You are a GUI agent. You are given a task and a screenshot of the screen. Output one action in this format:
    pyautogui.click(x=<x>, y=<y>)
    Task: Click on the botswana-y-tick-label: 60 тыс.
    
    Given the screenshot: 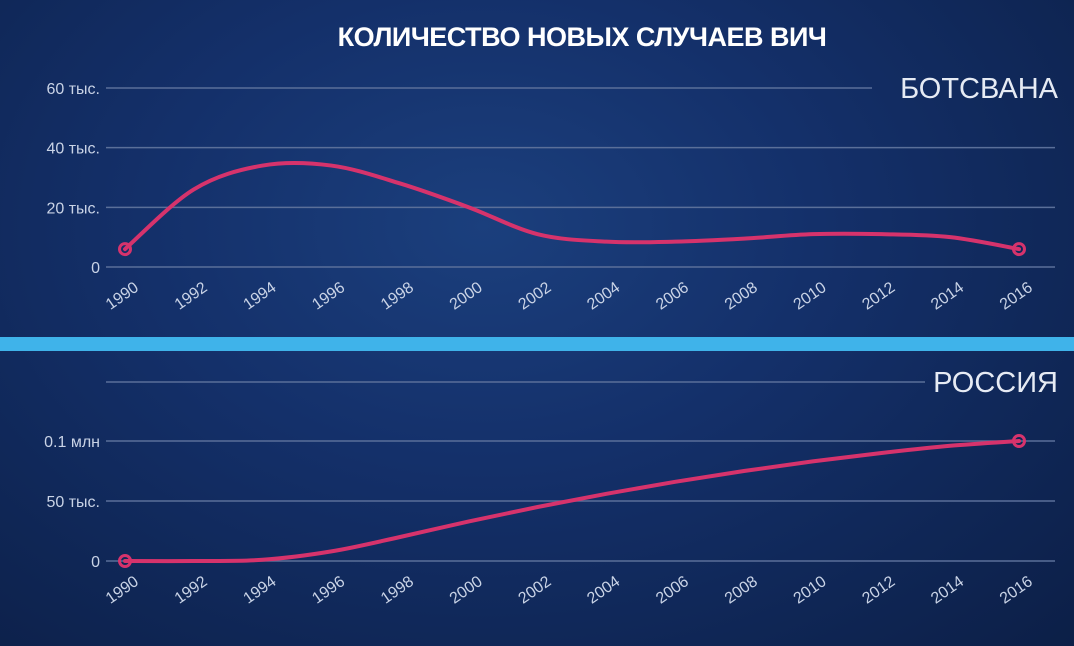 What is the action you would take?
    pyautogui.click(x=73, y=89)
    